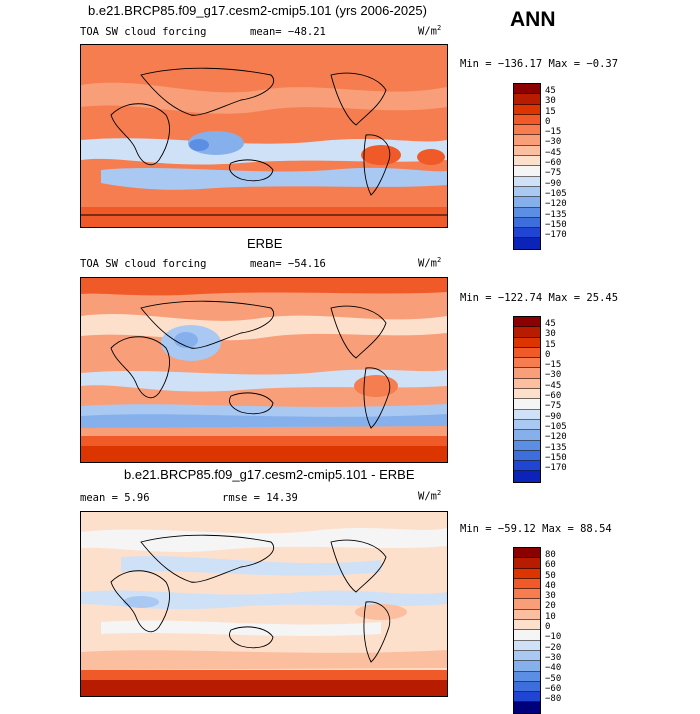 This screenshot has height=714, width=700. I want to click on colorbar-tick: 10, so click(550, 616).